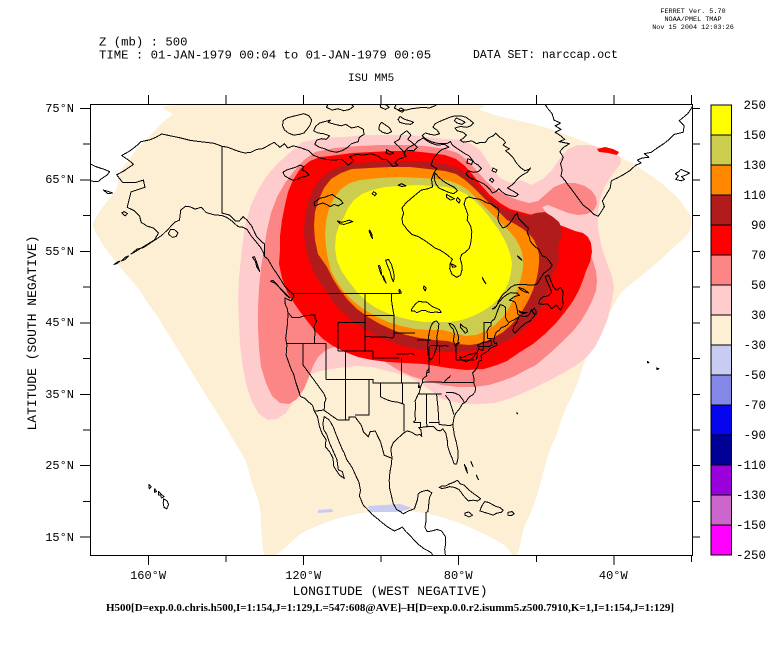  Describe the element at coordinates (754, 376) in the screenshot. I see `svg-text: -50` at that location.